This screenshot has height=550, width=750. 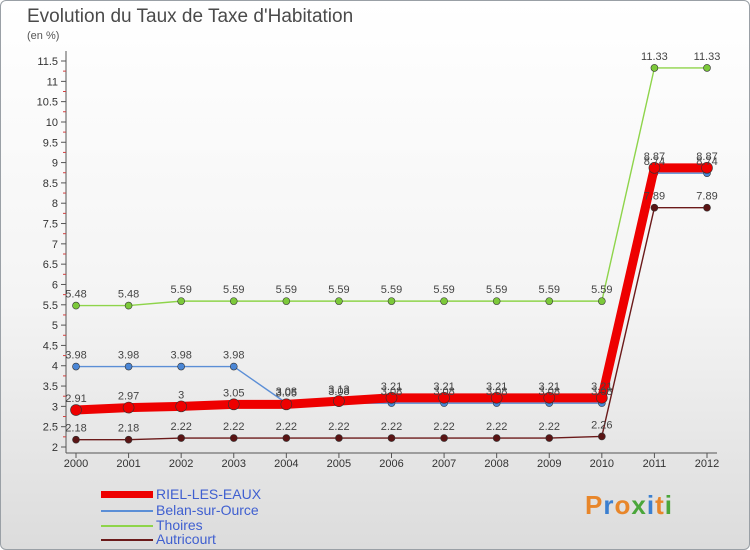 I want to click on data-label: 7.89, so click(x=654, y=197).